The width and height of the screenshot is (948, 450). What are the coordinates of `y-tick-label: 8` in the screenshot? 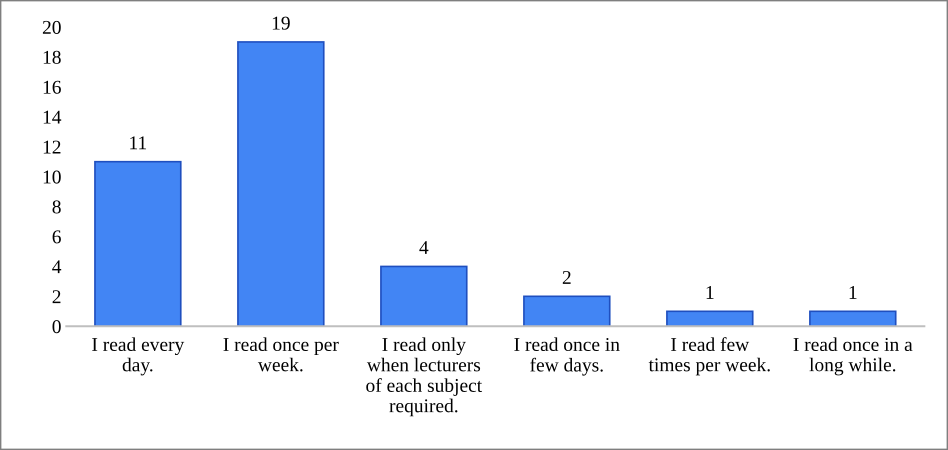 It's located at (56, 207).